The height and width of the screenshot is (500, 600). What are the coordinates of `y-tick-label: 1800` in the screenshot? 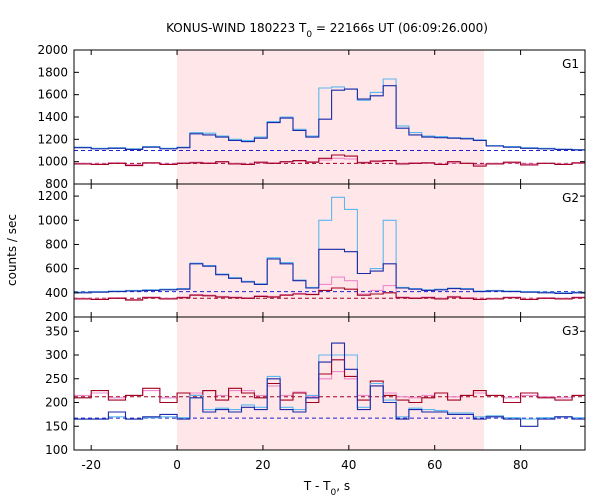 It's located at (52, 72).